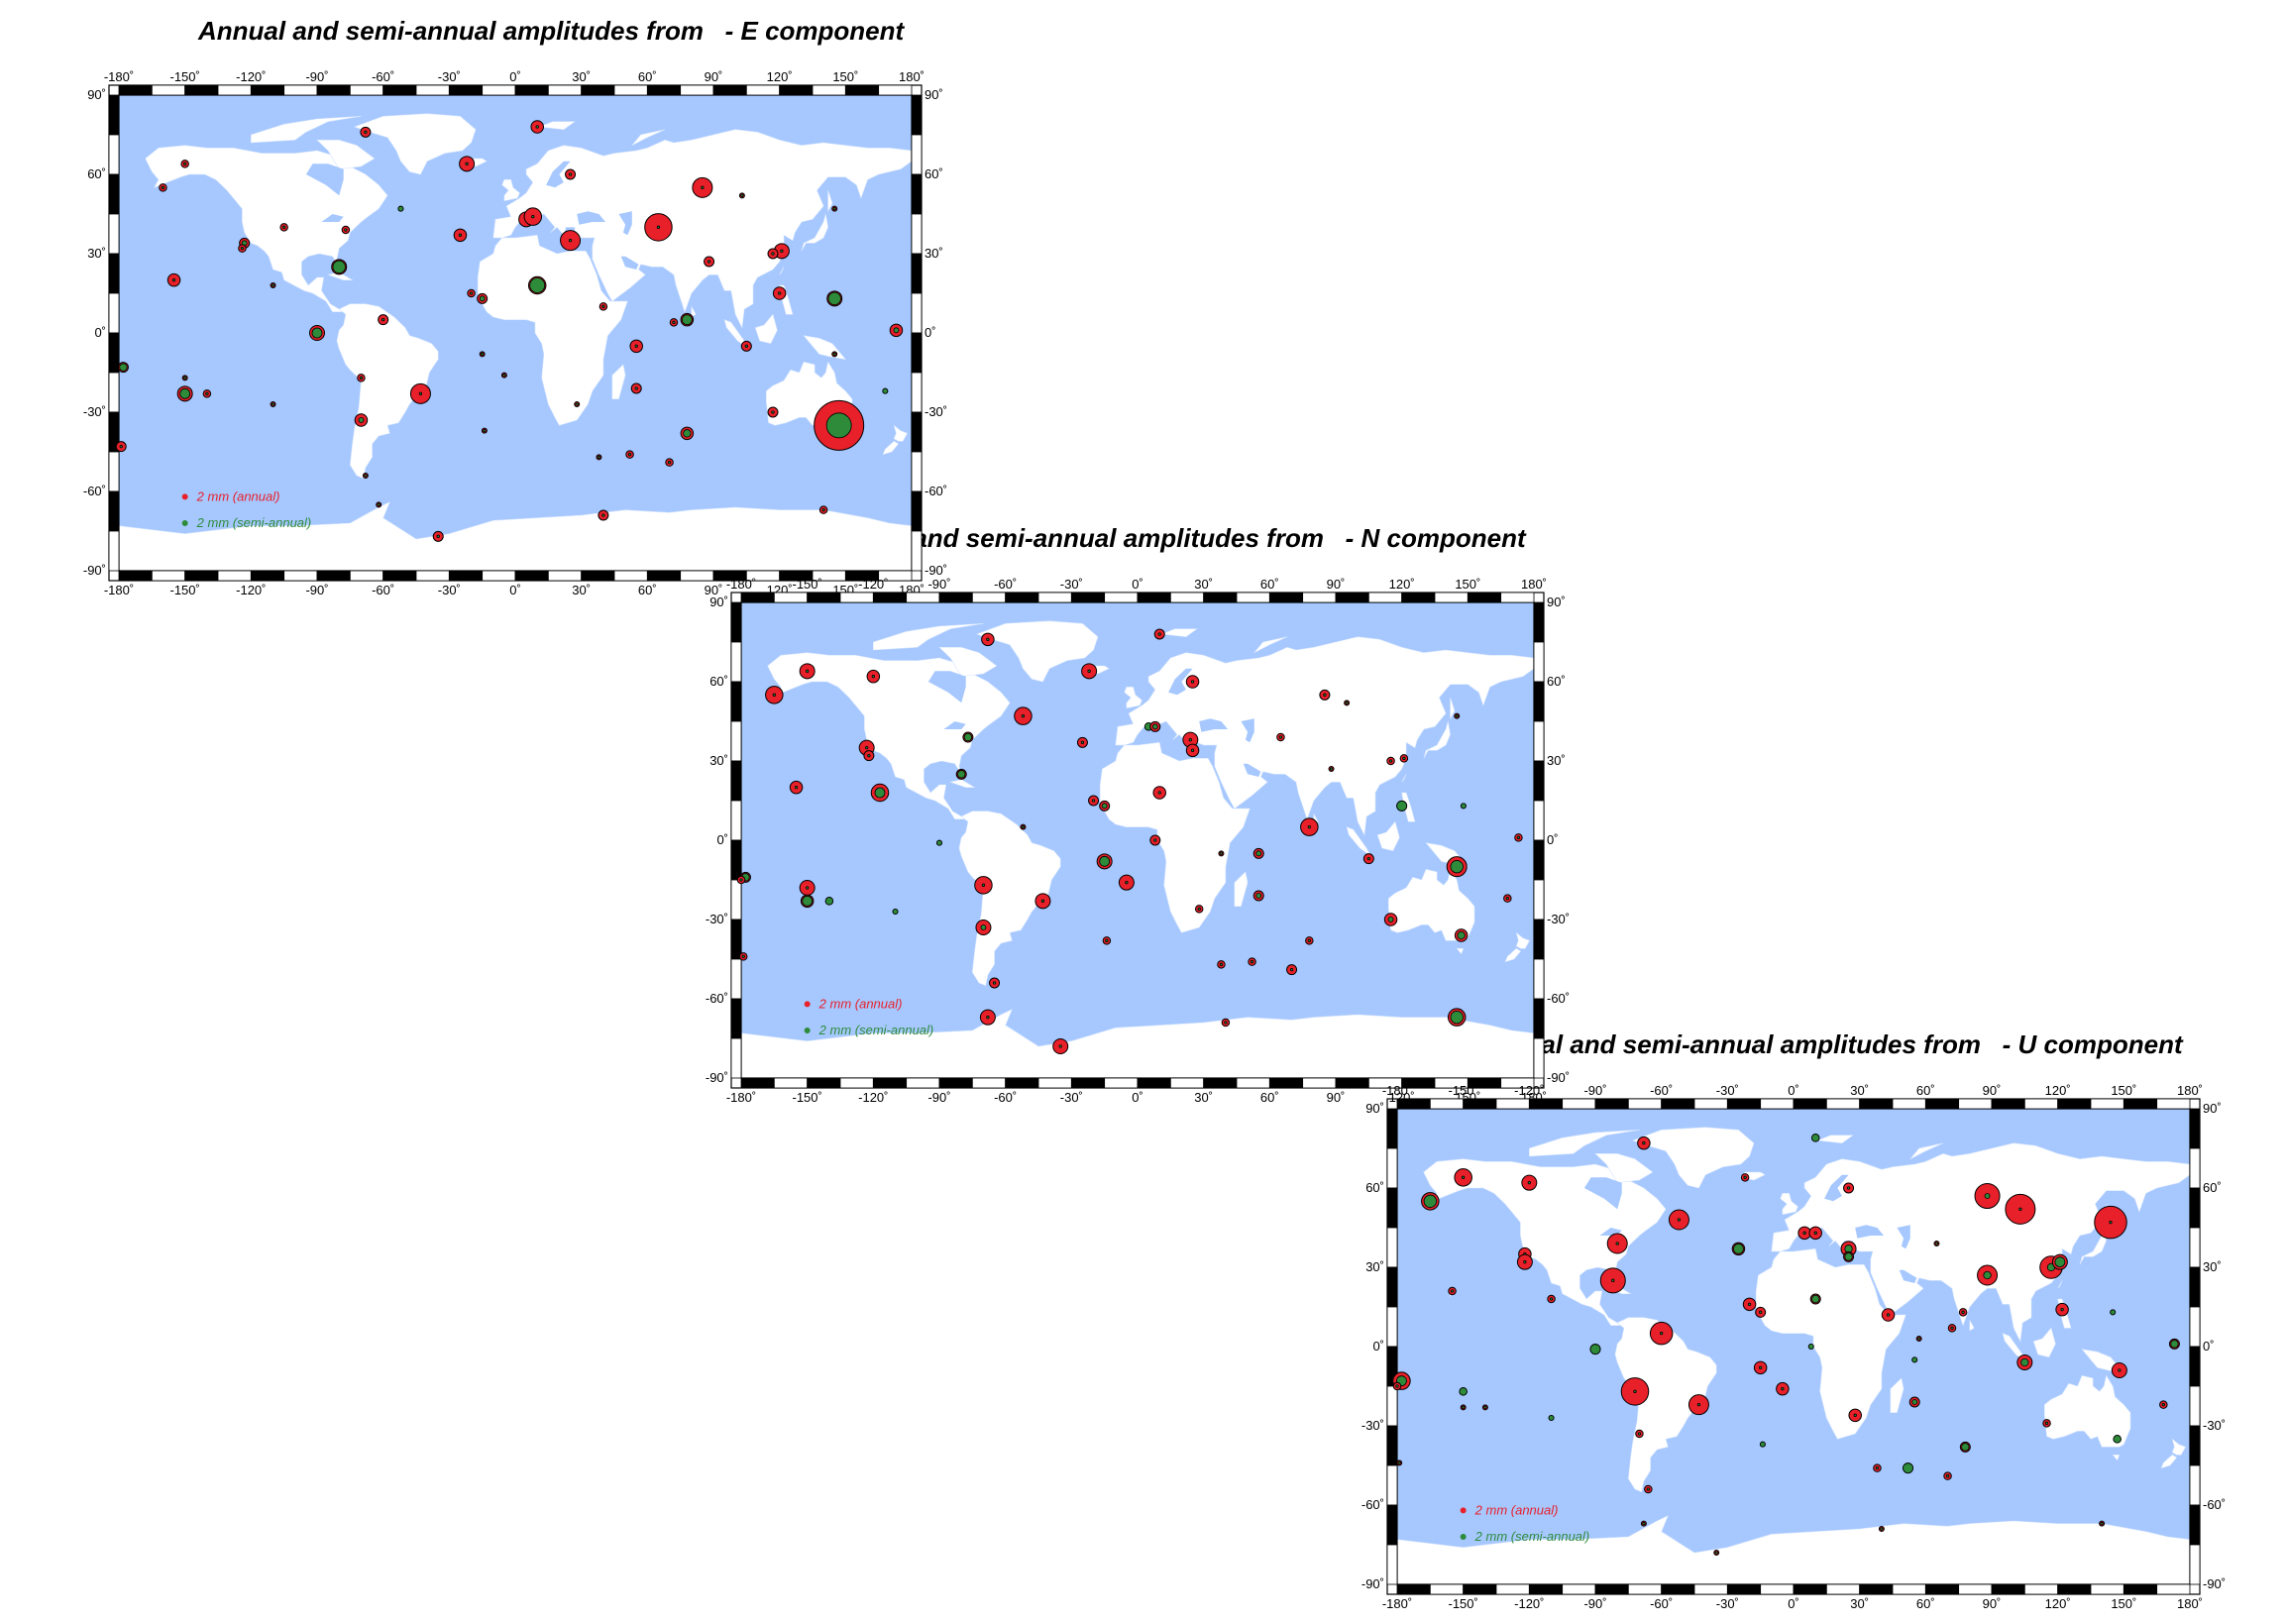 The height and width of the screenshot is (1624, 2285). Describe the element at coordinates (94, 491) in the screenshot. I see `lat-tick-left: -60˚` at that location.